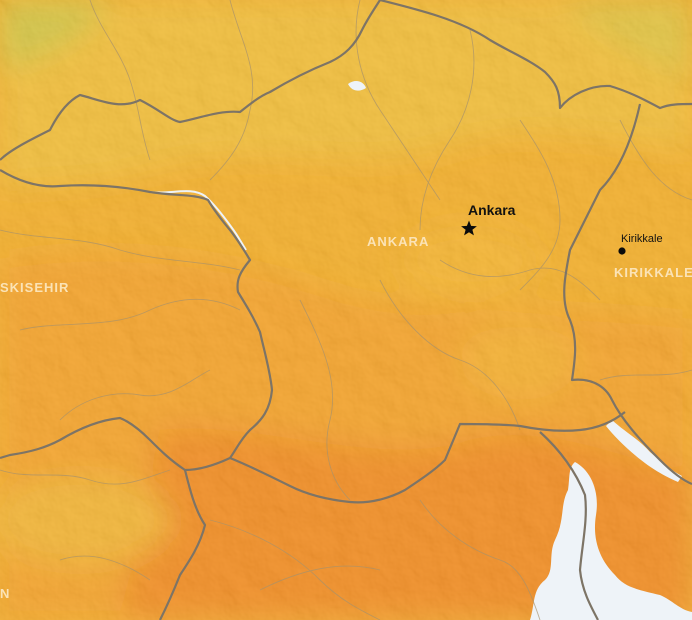  I want to click on boundary-kirikkale-west, so click(627, 294).